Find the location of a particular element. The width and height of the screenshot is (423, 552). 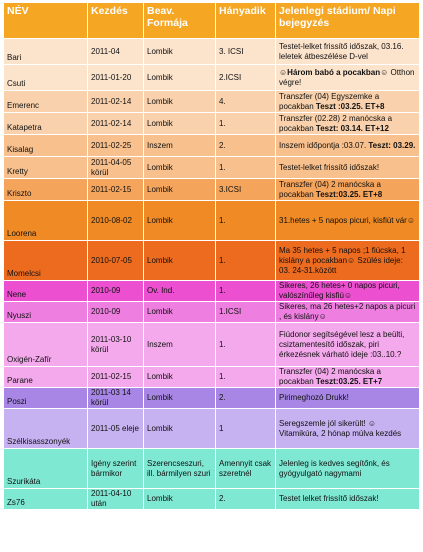

cell-name: Szurikáta is located at coordinates (45, 468).